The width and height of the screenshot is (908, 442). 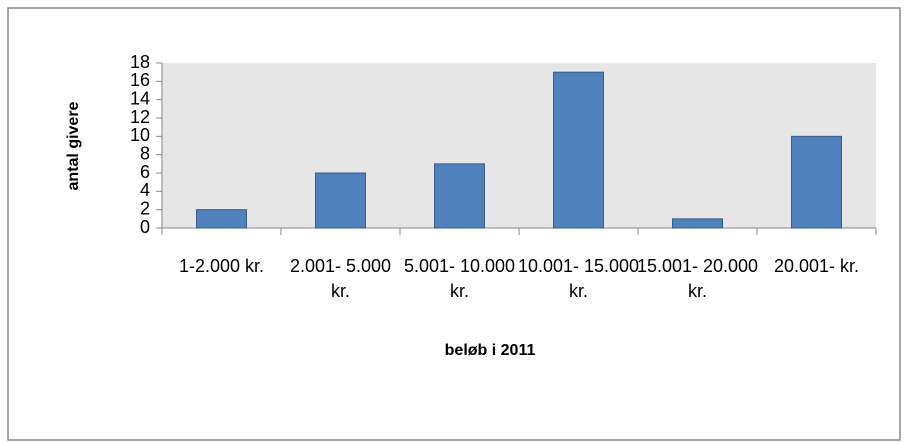 I want to click on x-tick-label: 5.001- 10.000 kr., so click(x=459, y=278).